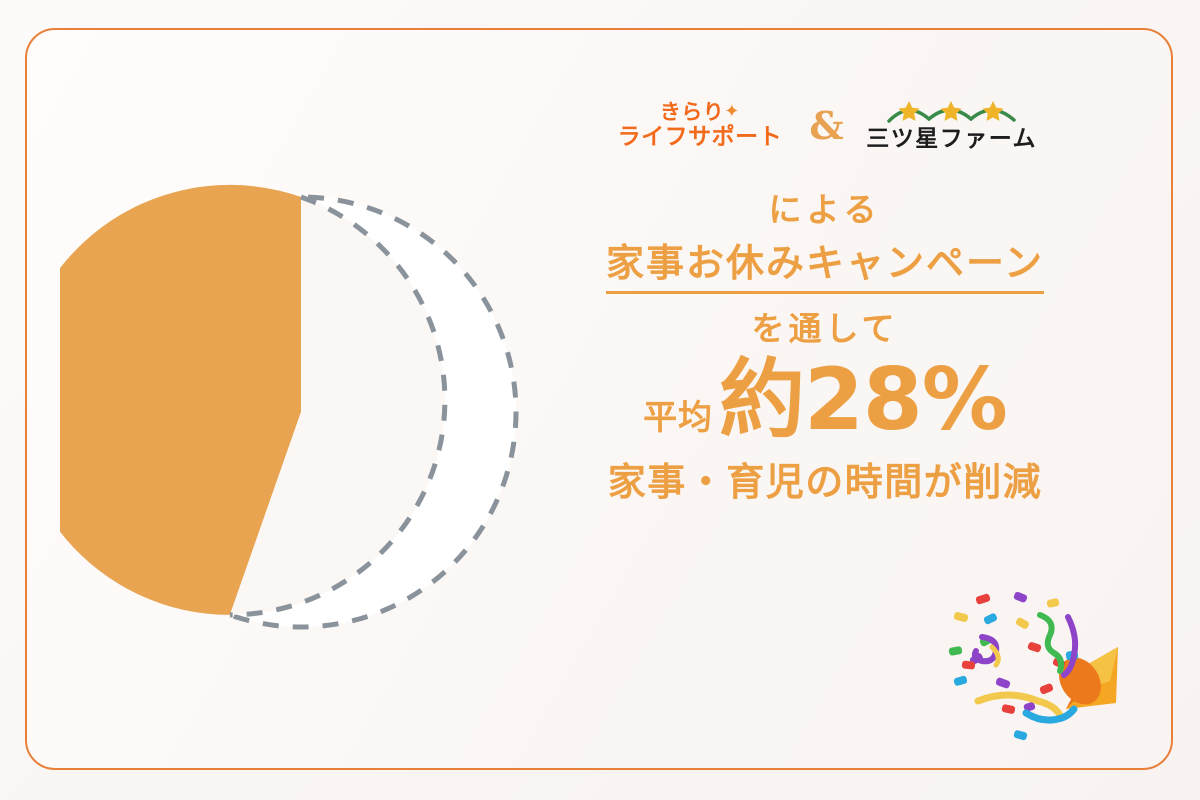 This screenshot has height=800, width=1200. Describe the element at coordinates (825, 328) in the screenshot. I see `copy-line-through: を通して` at that location.